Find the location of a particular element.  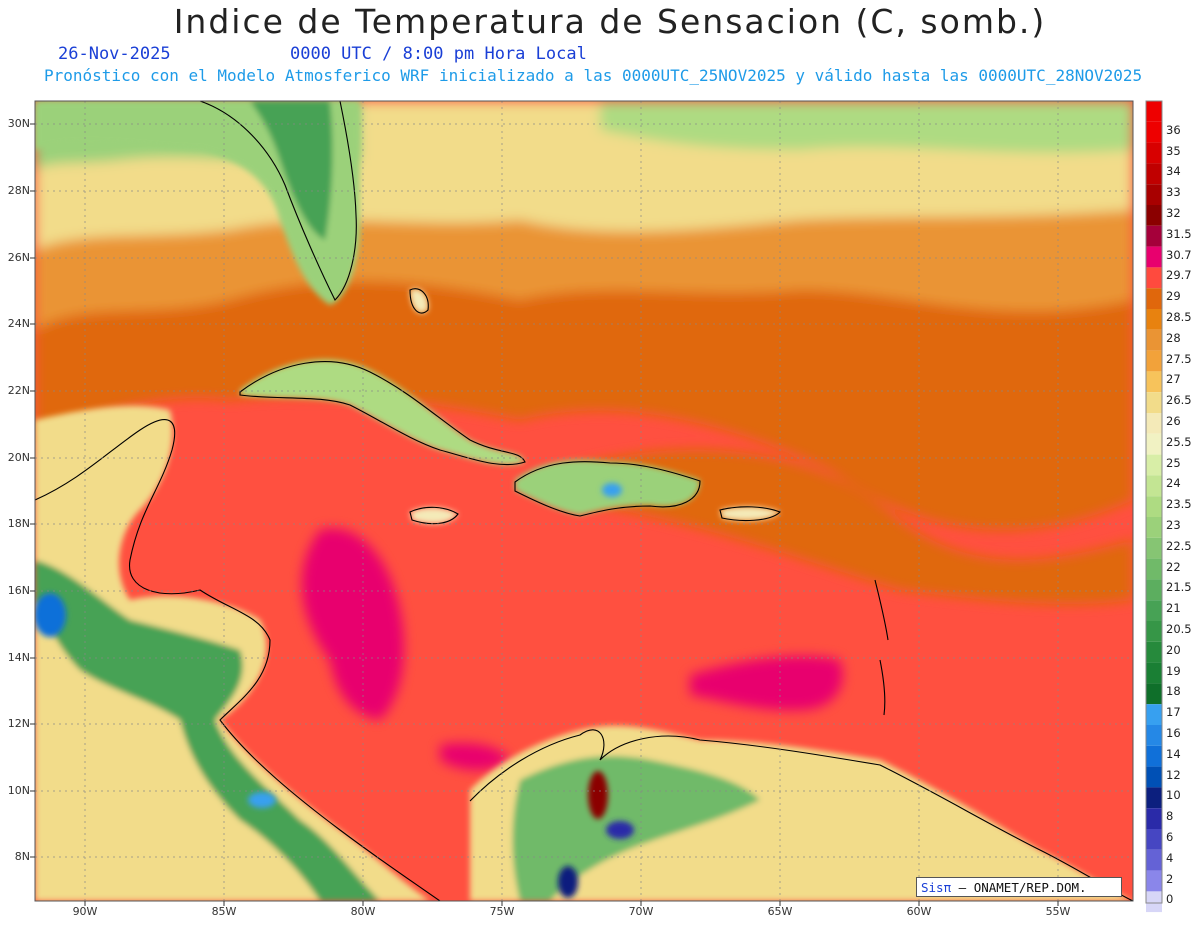

colorbar-label: 14 is located at coordinates (1173, 753).